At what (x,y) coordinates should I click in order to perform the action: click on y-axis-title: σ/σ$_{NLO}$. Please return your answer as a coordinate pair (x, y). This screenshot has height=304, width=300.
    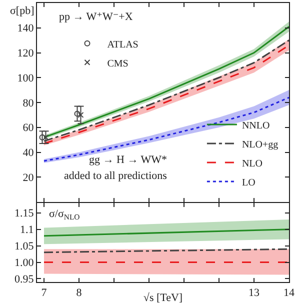
    Looking at the image, I should click on (64, 215).